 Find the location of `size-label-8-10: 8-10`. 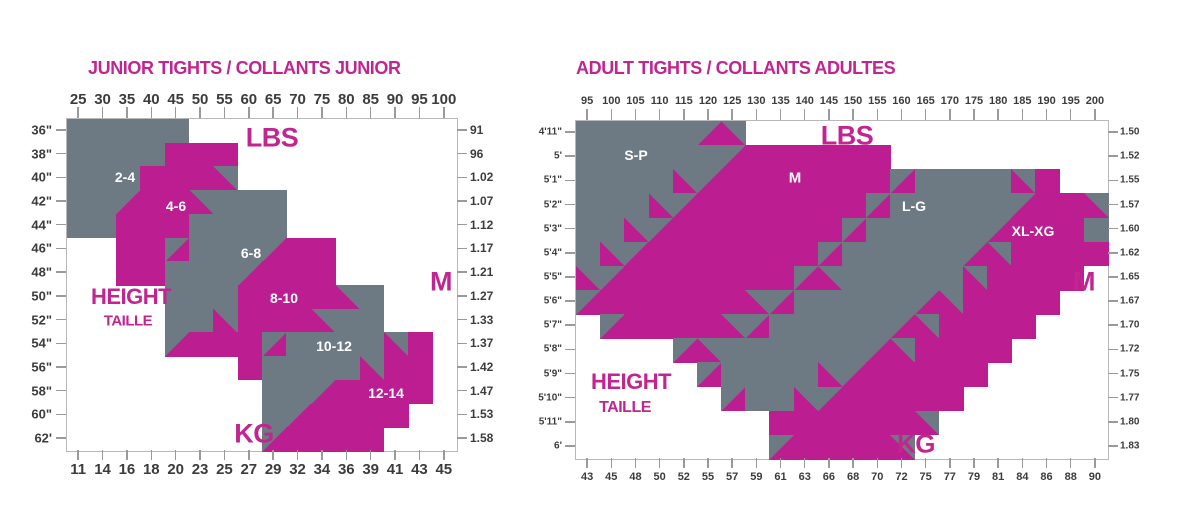

size-label-8-10: 8-10 is located at coordinates (284, 298).